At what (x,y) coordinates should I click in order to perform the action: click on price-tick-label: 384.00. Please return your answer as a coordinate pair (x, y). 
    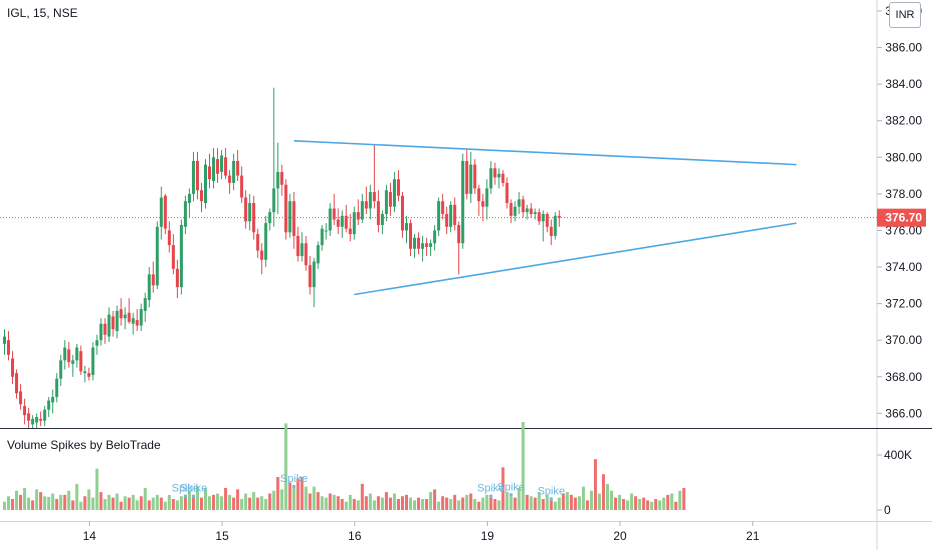
    Looking at the image, I should click on (903, 84).